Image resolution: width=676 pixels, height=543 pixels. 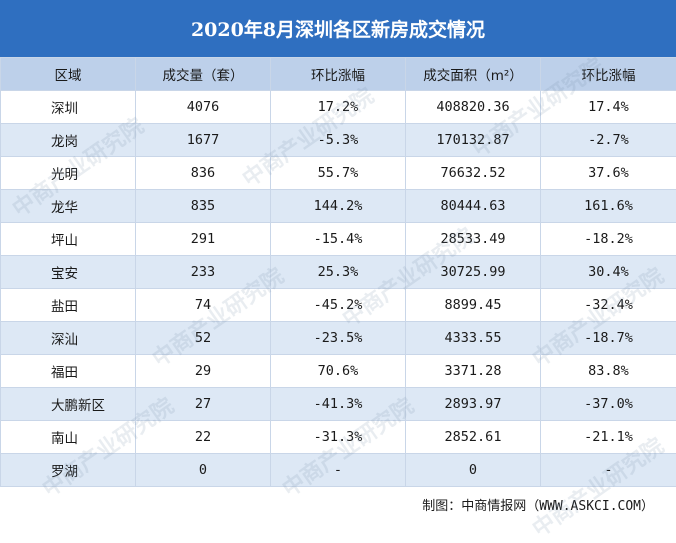 What do you see at coordinates (68, 206) in the screenshot?
I see `cell-region: 龙华` at bounding box center [68, 206].